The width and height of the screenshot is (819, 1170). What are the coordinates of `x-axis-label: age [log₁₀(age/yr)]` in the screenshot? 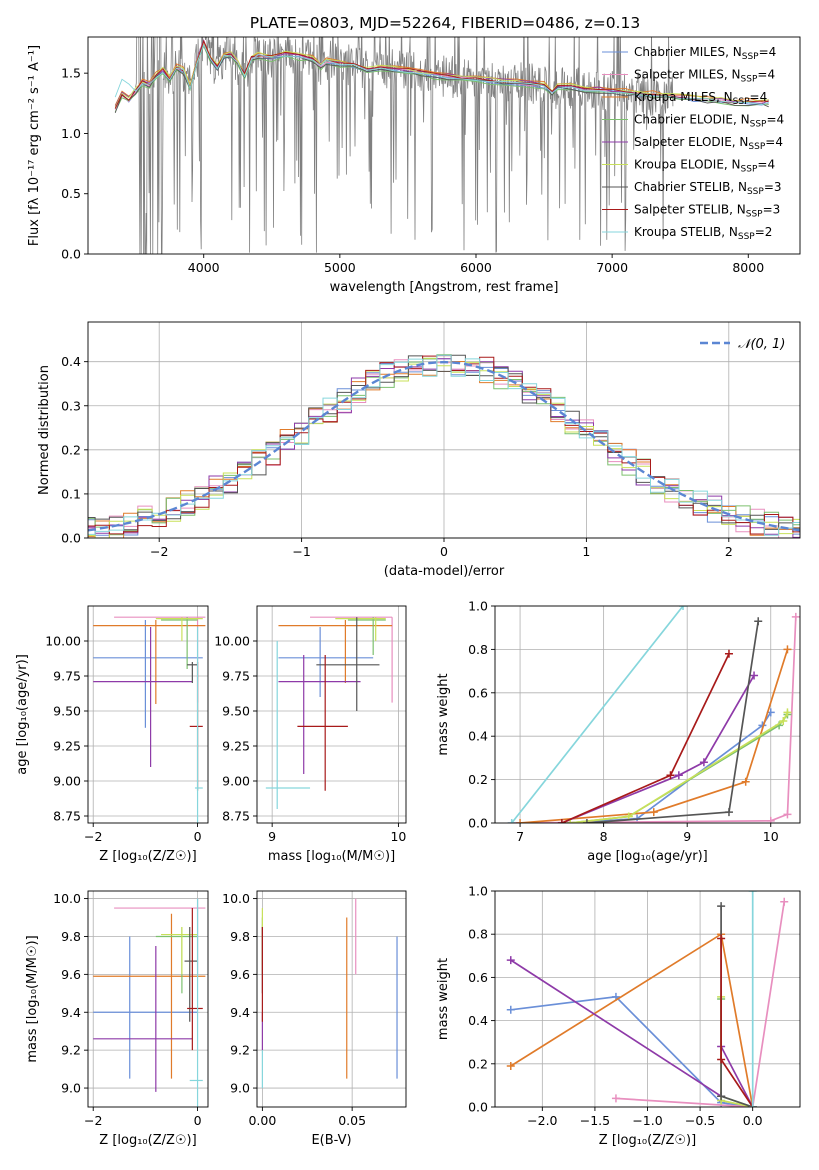 It's located at (647, 856).